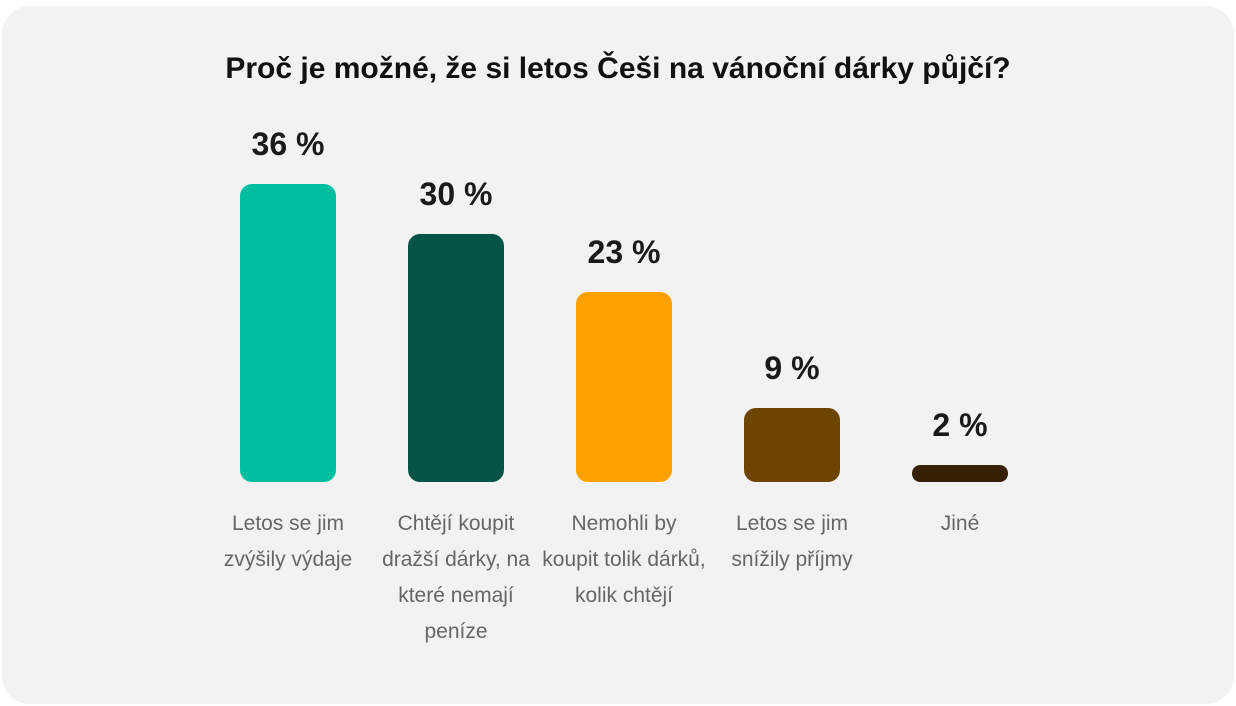 This screenshot has height=706, width=1236. What do you see at coordinates (792, 541) in the screenshot?
I see `category-label: Letos se jim snížily příjmy` at bounding box center [792, 541].